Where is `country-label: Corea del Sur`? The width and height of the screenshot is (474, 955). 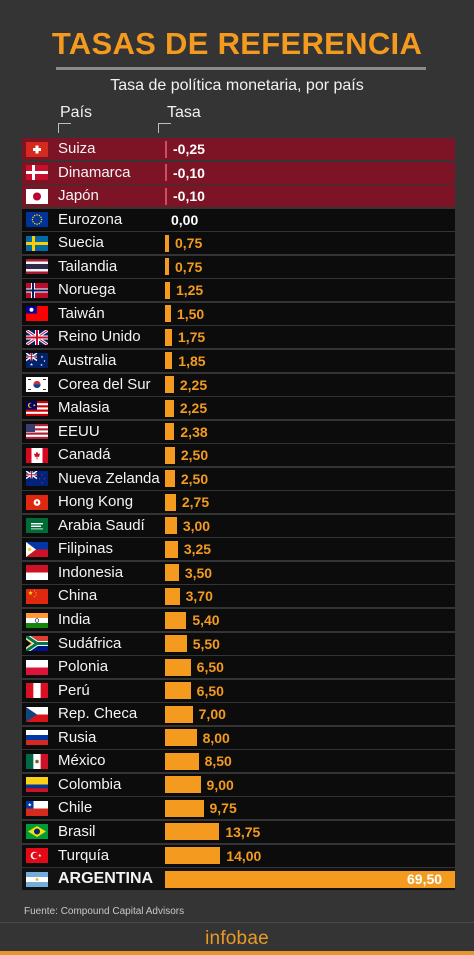 country-label: Corea del Sur is located at coordinates (104, 384).